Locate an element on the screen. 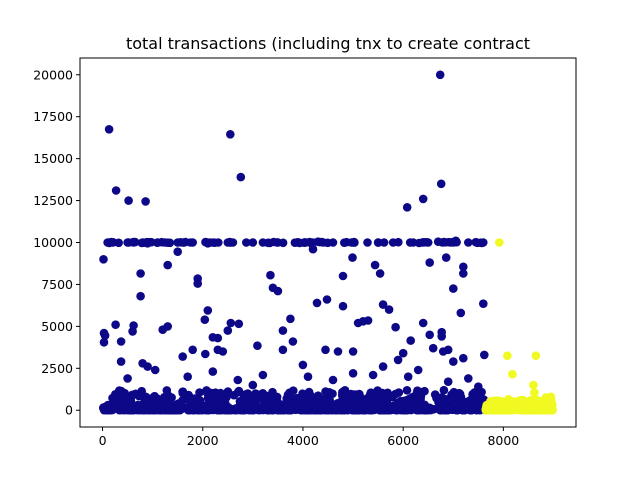  y-tick-label: 17500 is located at coordinates (53, 116).